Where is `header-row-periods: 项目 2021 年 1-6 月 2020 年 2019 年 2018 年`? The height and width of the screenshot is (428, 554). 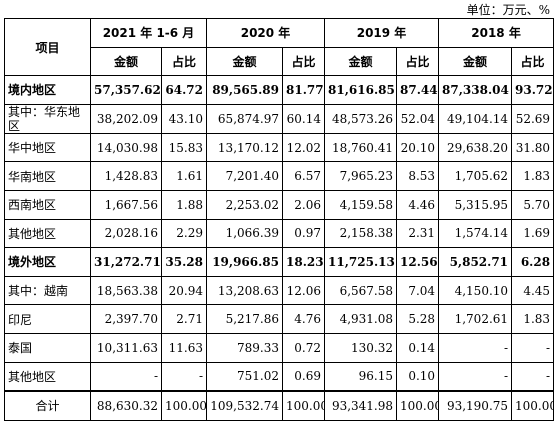
header-row-periods: 项目 2021 年 1-6 月 2020 年 2019 年 2018 年 is located at coordinates (279, 47).